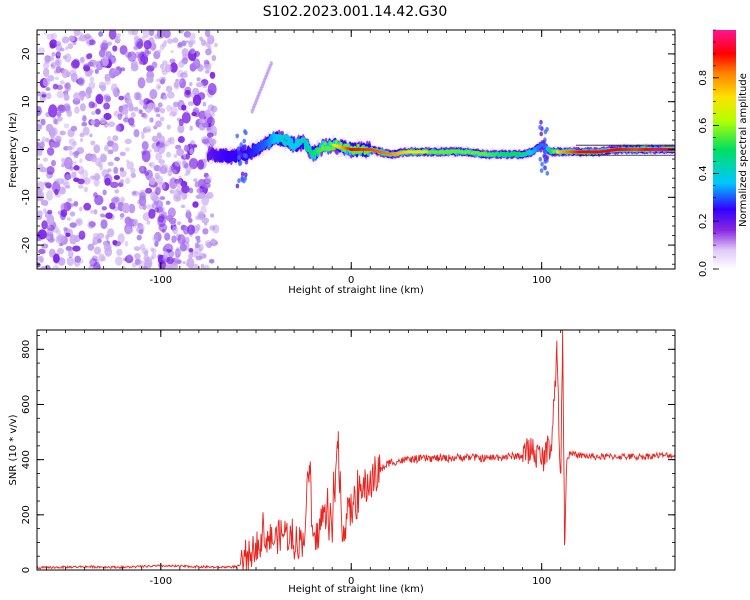  I want to click on colorbar-tick-label: 0.0, so click(703, 269).